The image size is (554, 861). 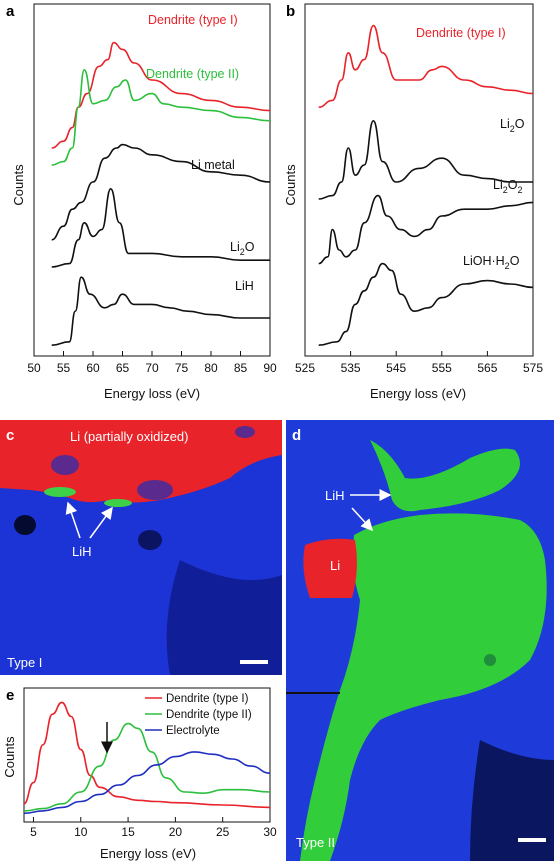 I want to click on panel-a-tick-label: 80, so click(x=211, y=368).